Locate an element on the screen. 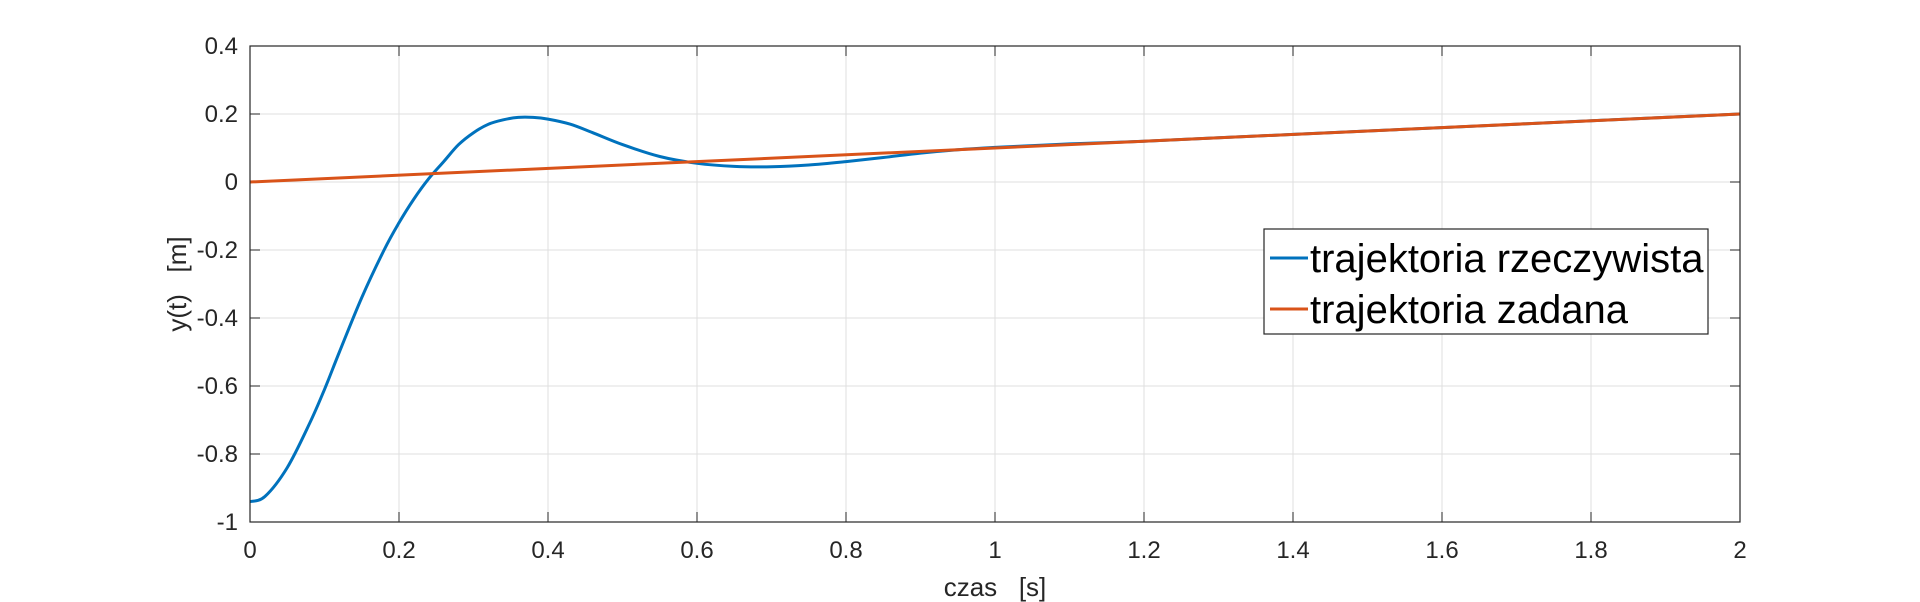 The height and width of the screenshot is (602, 1920). x-tick-label: 0.8 is located at coordinates (845, 550).